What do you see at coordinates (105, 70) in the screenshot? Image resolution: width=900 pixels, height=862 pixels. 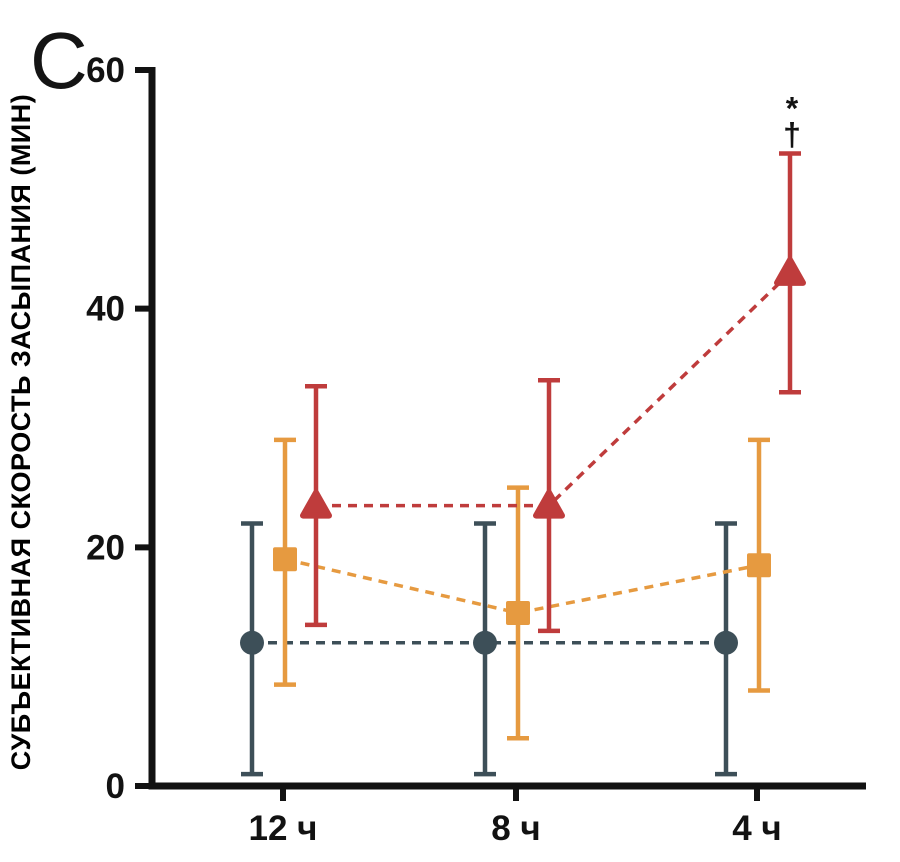 I see `y-tick-label: 60` at bounding box center [105, 70].